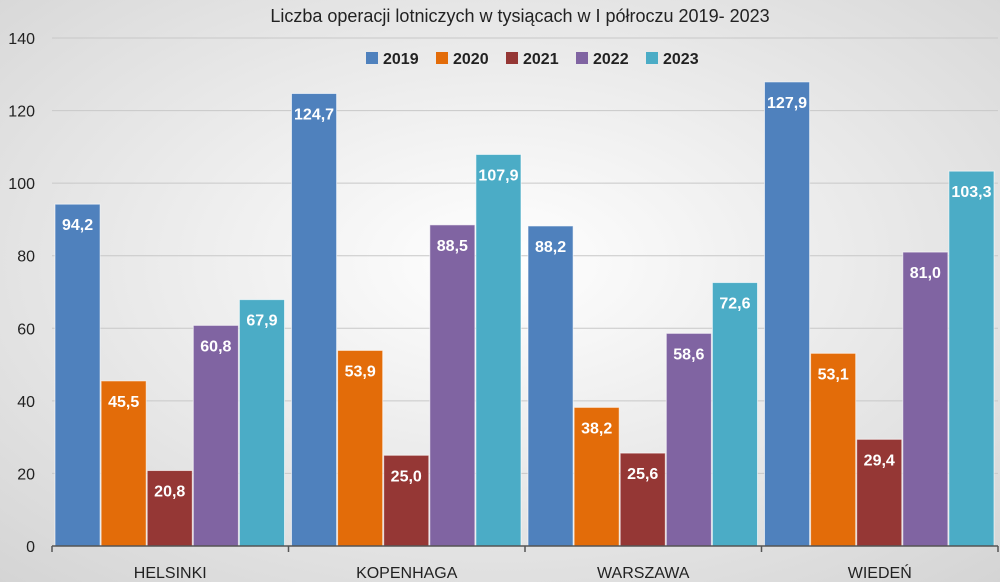 This screenshot has width=1000, height=582. I want to click on category-label: HELSINKI, so click(170, 573).